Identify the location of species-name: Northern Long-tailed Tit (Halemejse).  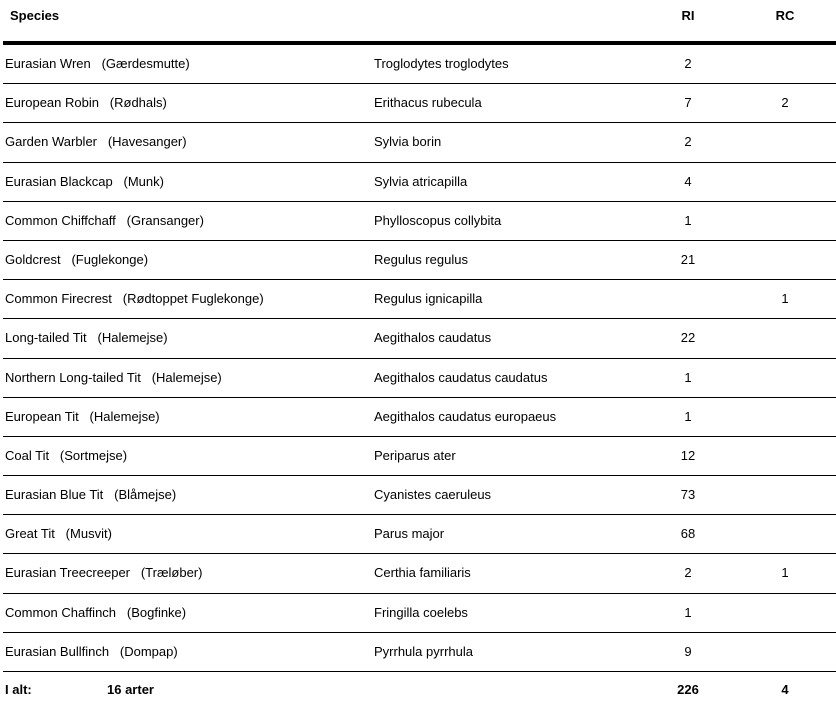
(113, 377).